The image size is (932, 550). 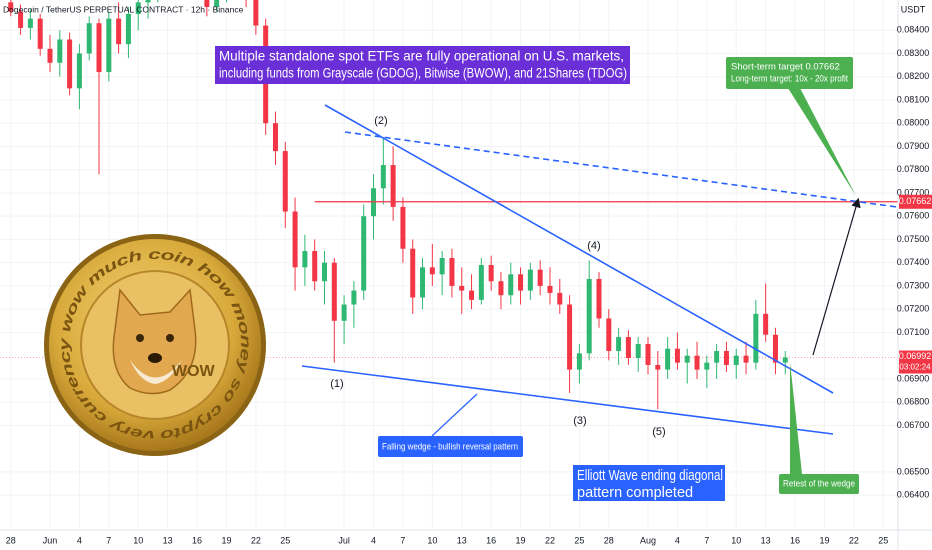 What do you see at coordinates (796, 418) in the screenshot?
I see `retest-pointer` at bounding box center [796, 418].